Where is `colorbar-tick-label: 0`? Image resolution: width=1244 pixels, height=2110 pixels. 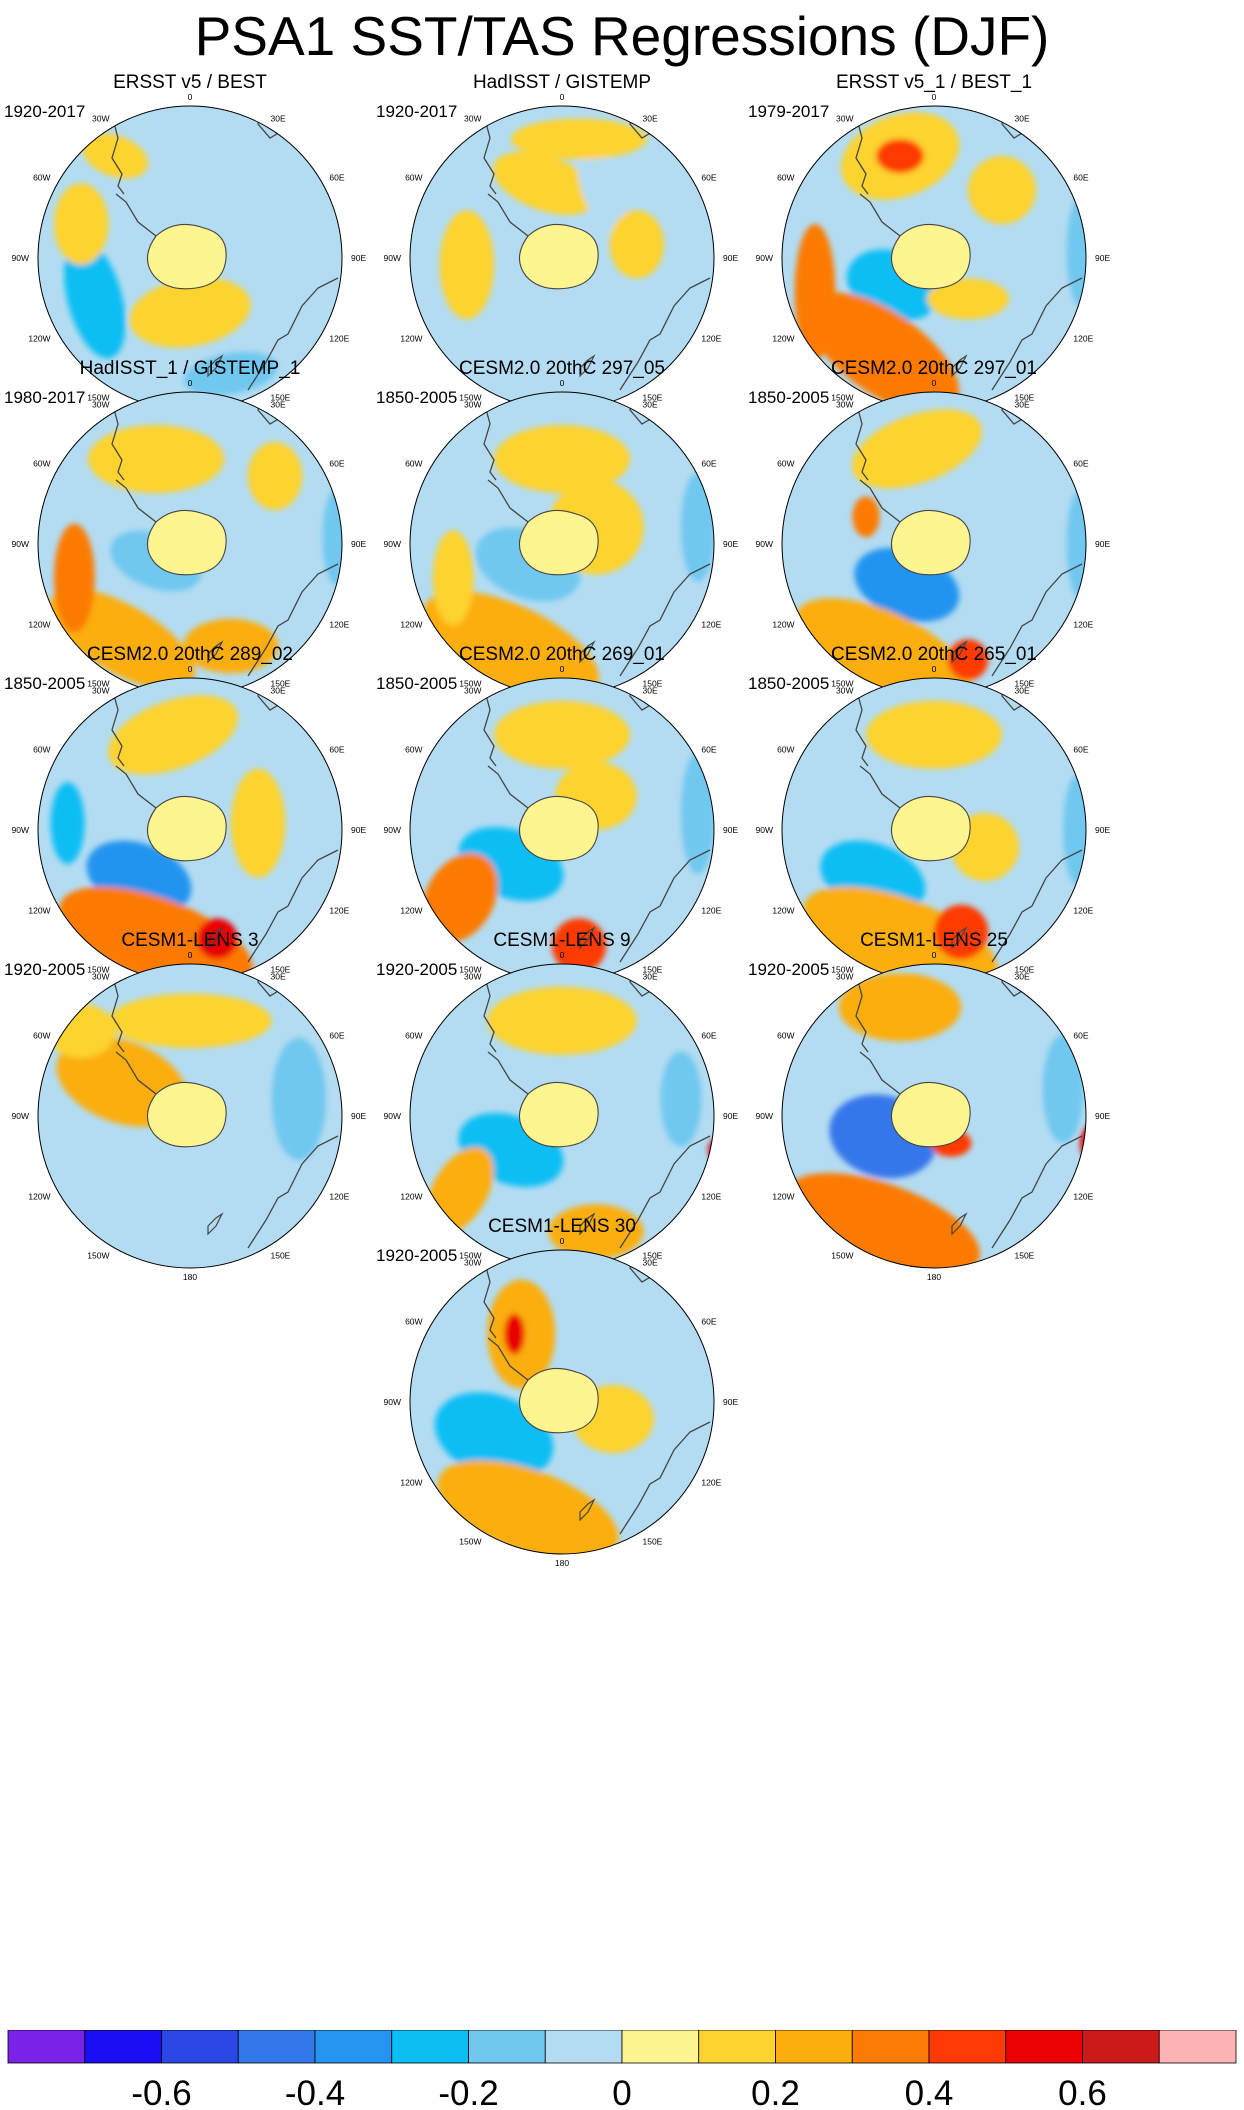 colorbar-tick-label: 0 is located at coordinates (621, 2092).